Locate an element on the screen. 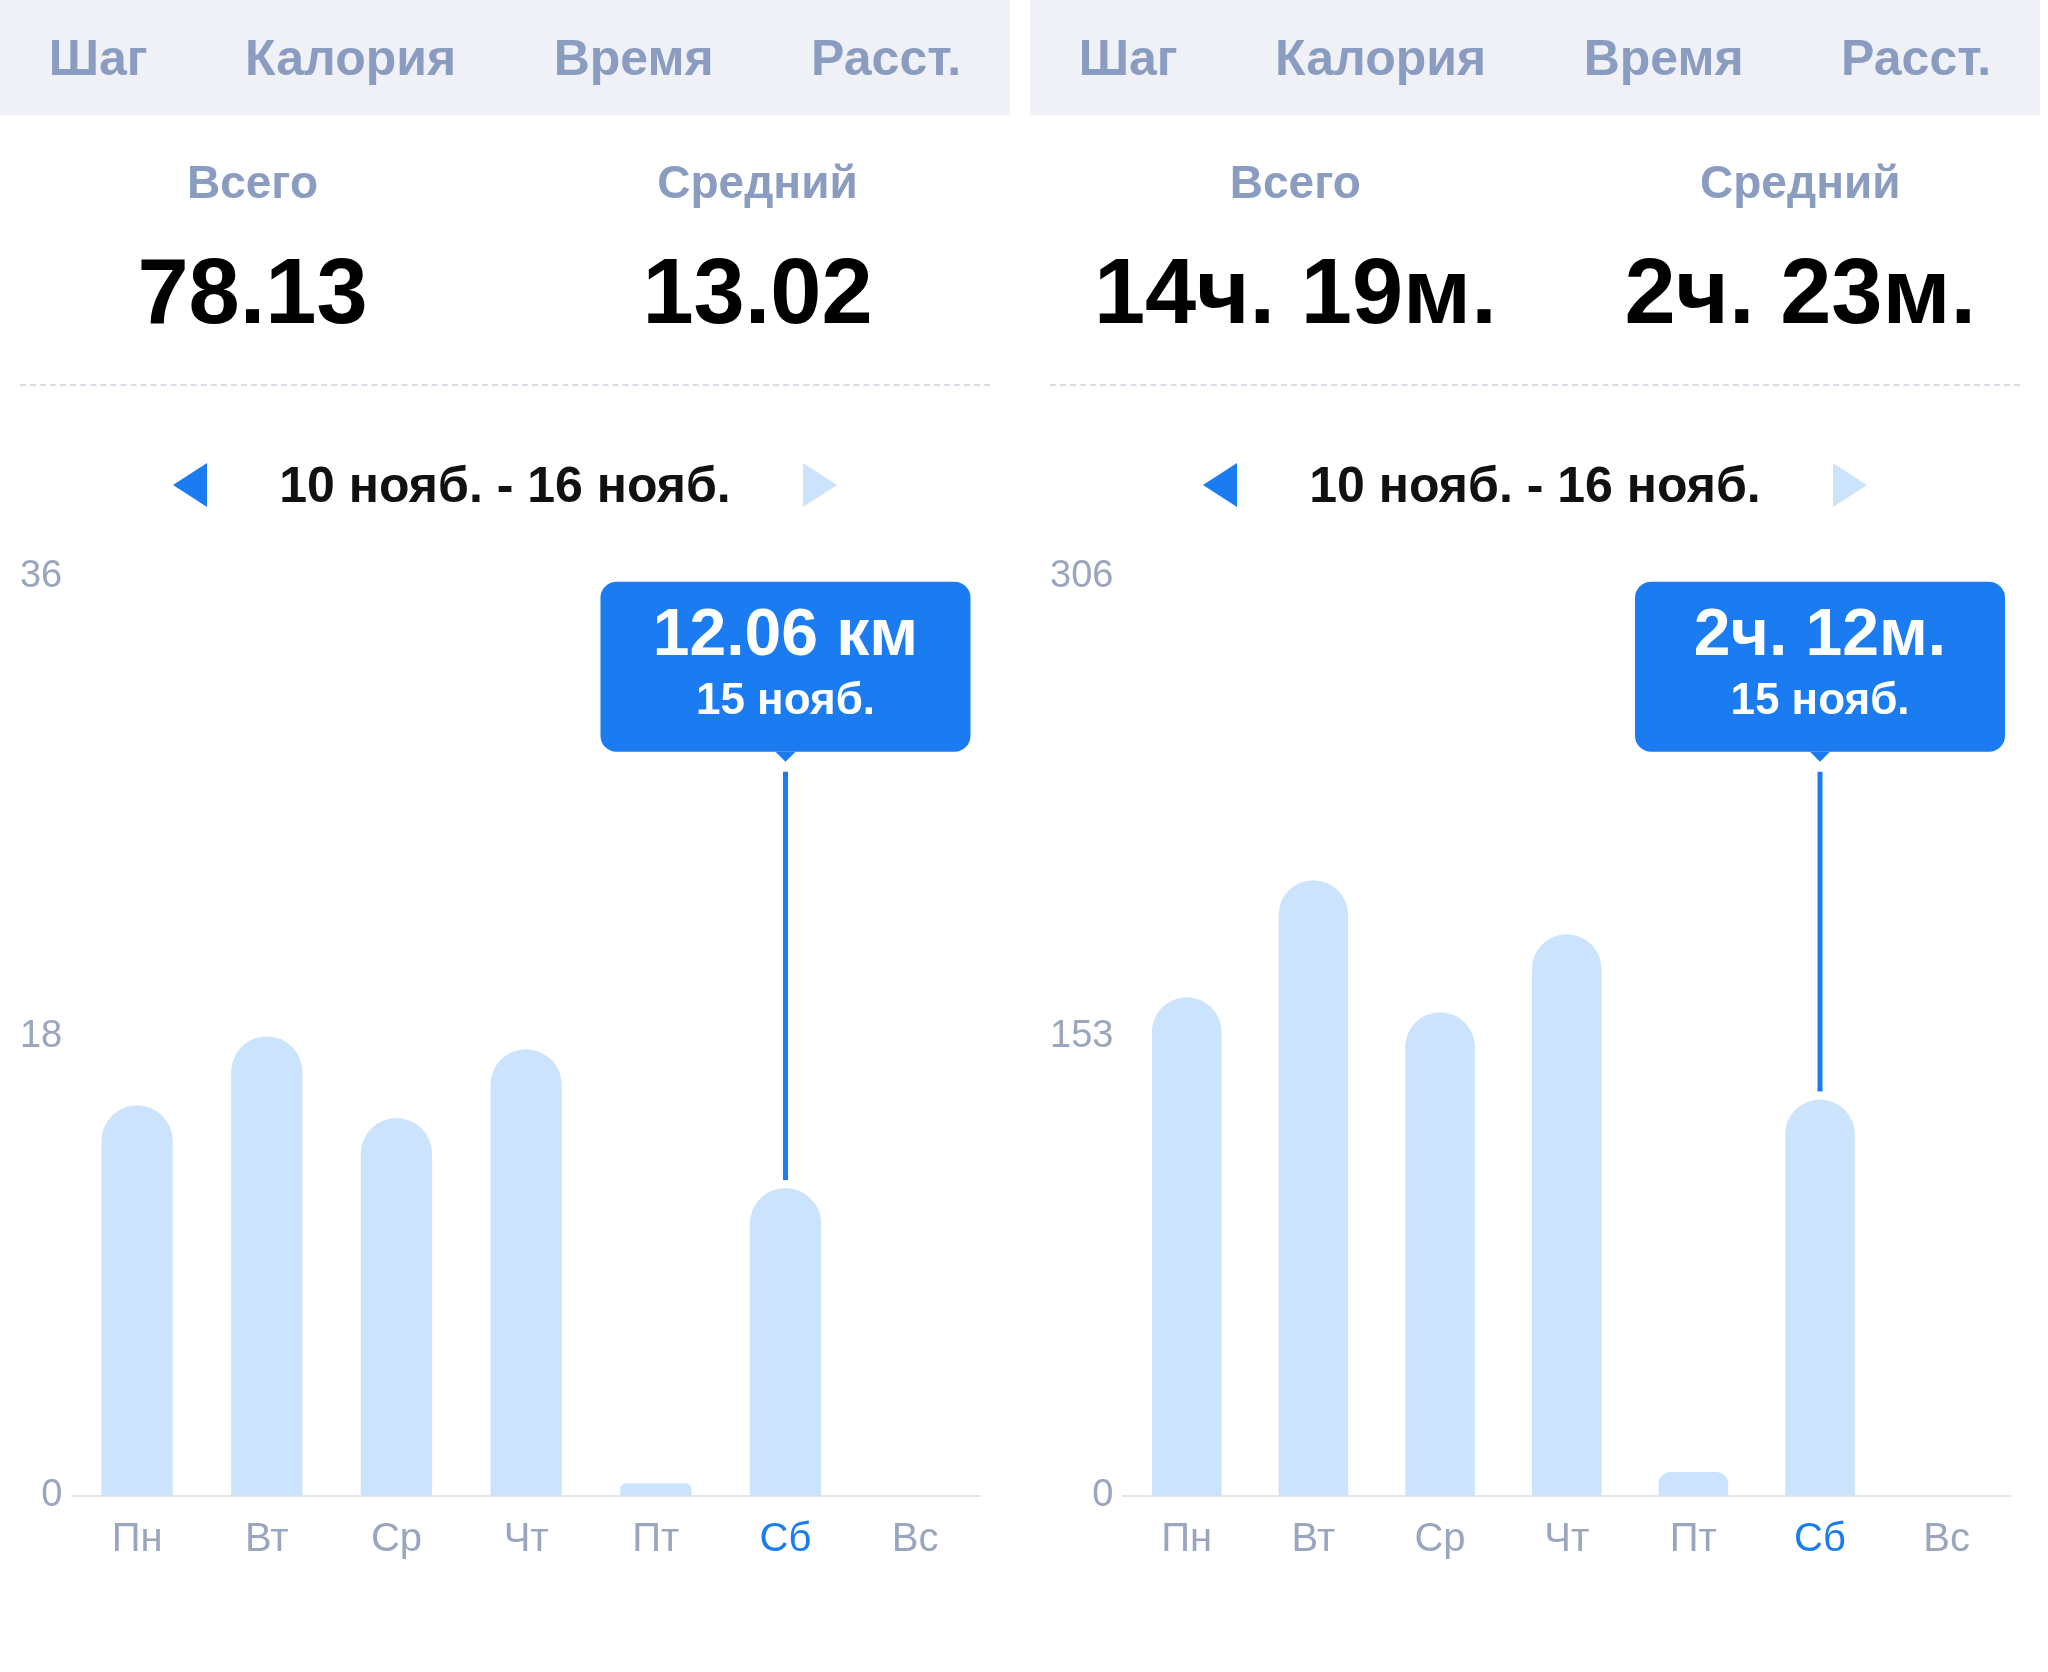 Image resolution: width=2048 pixels, height=1672 pixels. annotation: 2ч. 12м. is located at coordinates (1820, 632).